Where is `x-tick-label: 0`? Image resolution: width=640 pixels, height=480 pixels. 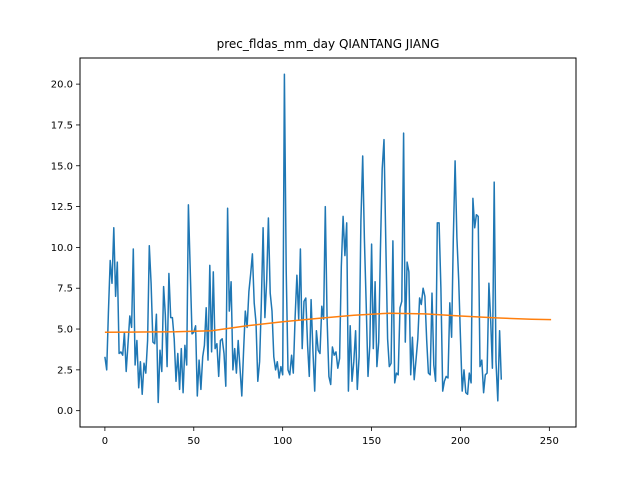
x-tick-label: 0 is located at coordinates (105, 441).